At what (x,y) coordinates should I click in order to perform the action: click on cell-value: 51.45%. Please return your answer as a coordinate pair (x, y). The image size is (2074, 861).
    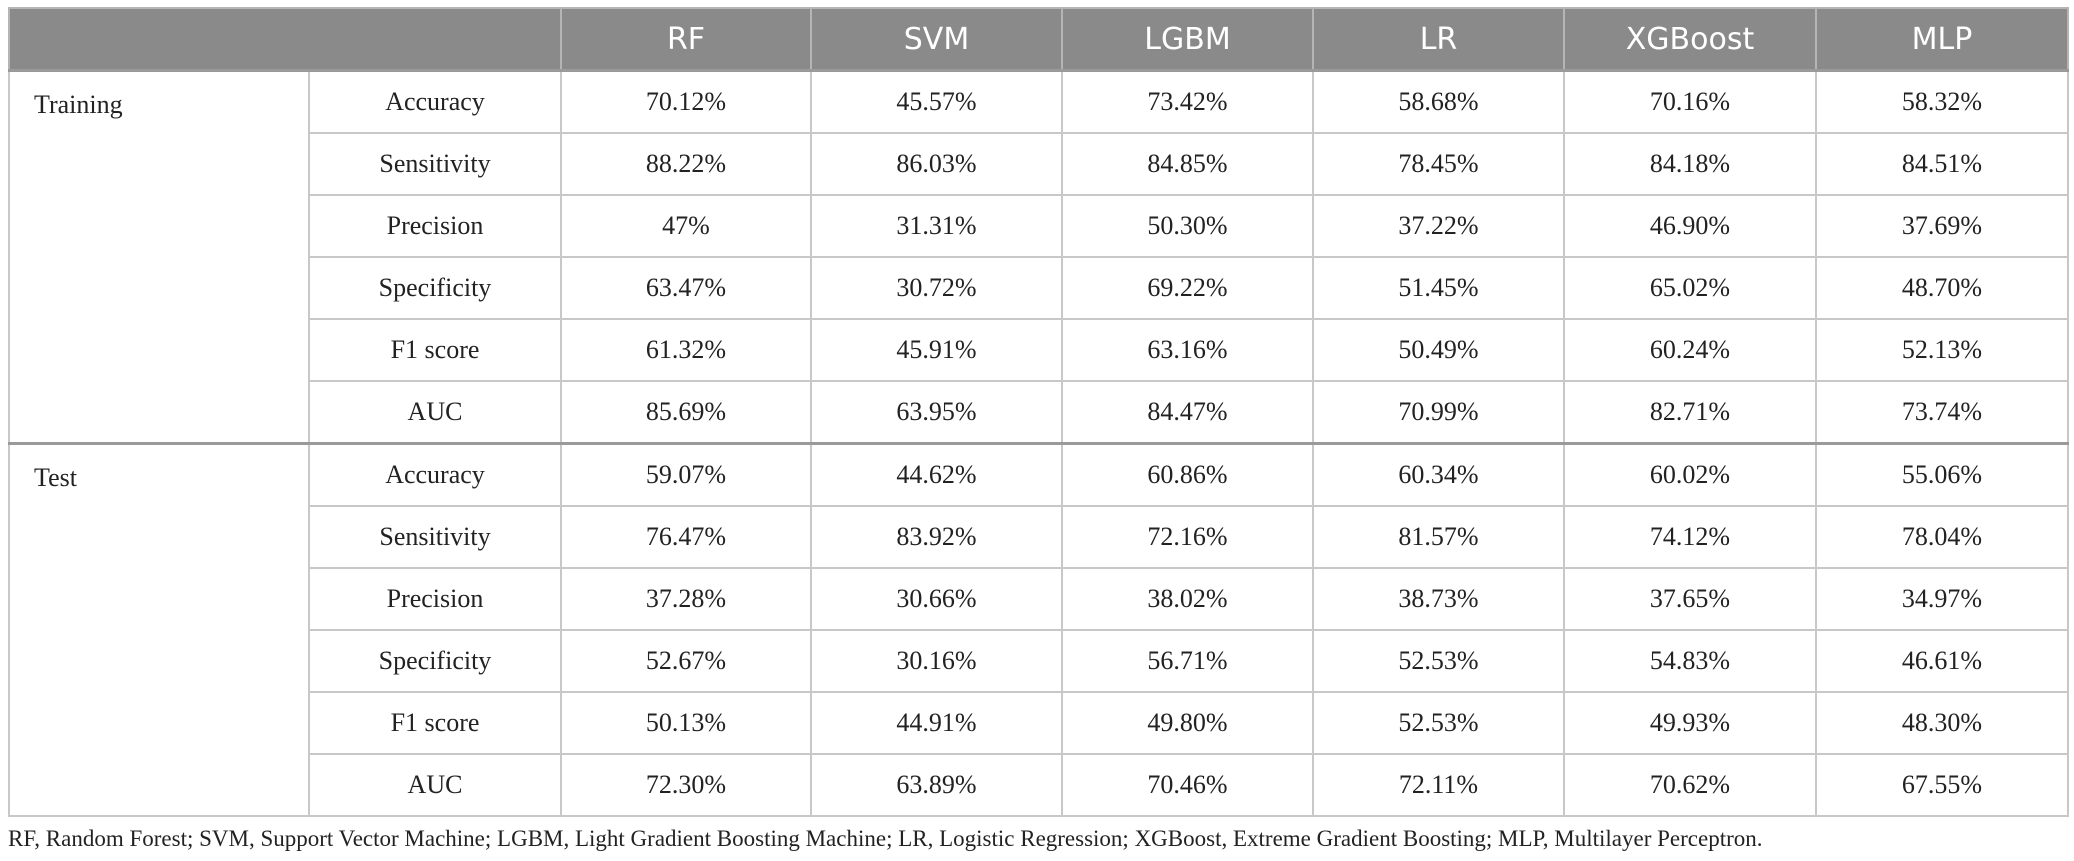
    Looking at the image, I should click on (1438, 288).